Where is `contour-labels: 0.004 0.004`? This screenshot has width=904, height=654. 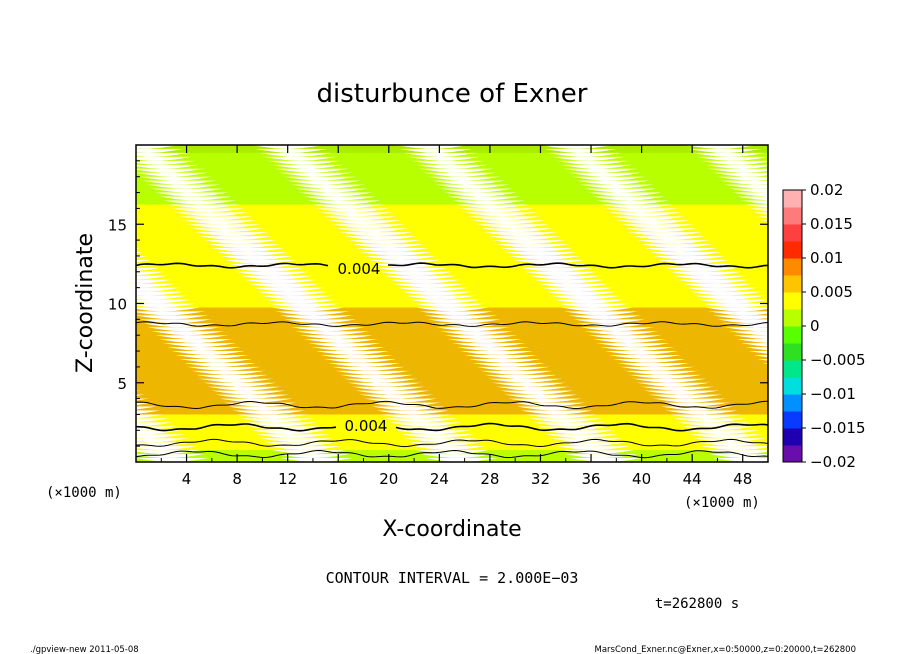 contour-labels: 0.004 0.004 is located at coordinates (363, 347).